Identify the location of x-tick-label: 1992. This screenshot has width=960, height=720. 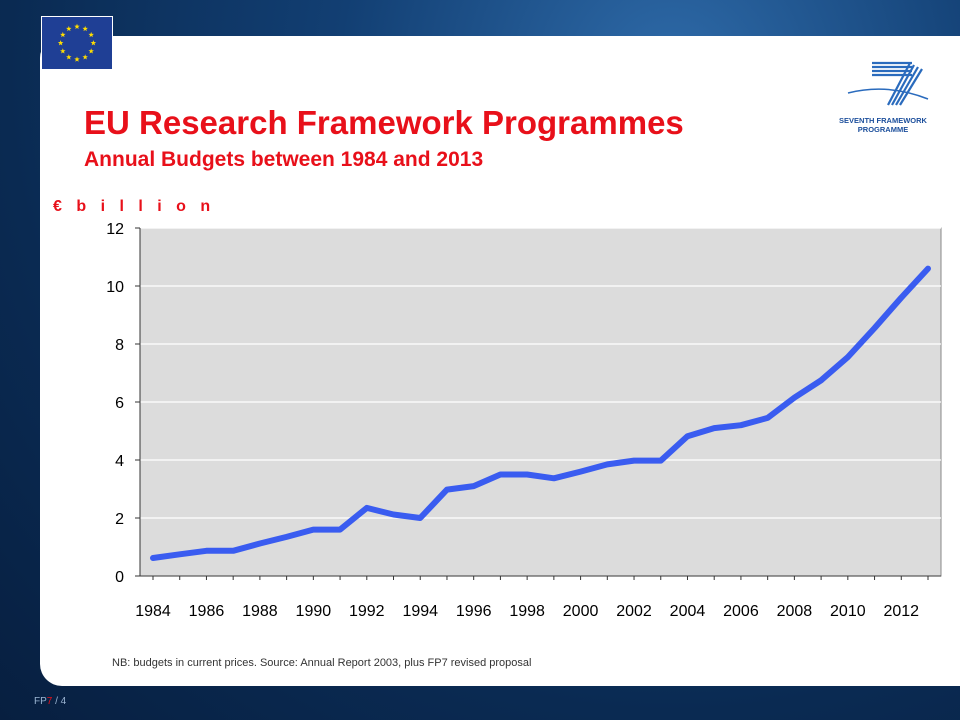
(367, 611).